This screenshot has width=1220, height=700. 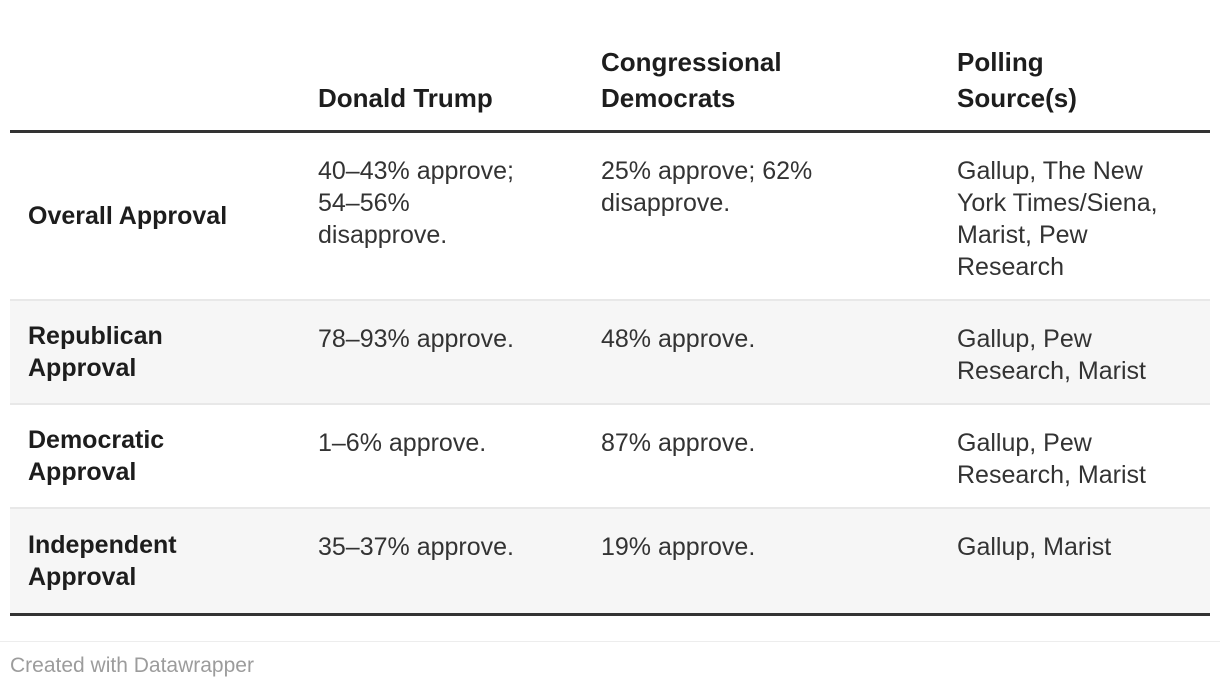 I want to click on column-header-congressional-democrats: Congressional Democrats, so click(x=771, y=66).